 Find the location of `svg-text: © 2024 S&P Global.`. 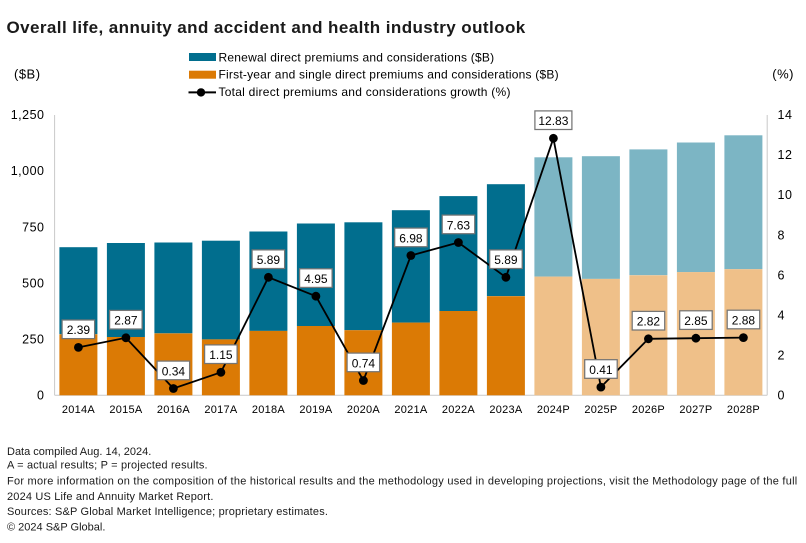

svg-text: © 2024 S&P Global. is located at coordinates (56, 528).